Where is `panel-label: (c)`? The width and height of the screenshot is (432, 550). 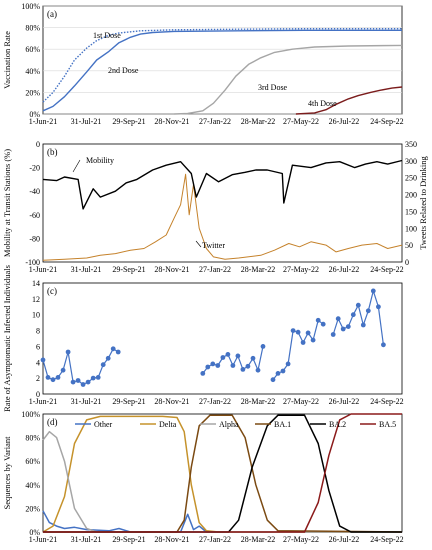 panel-label: (c) is located at coordinates (52, 291).